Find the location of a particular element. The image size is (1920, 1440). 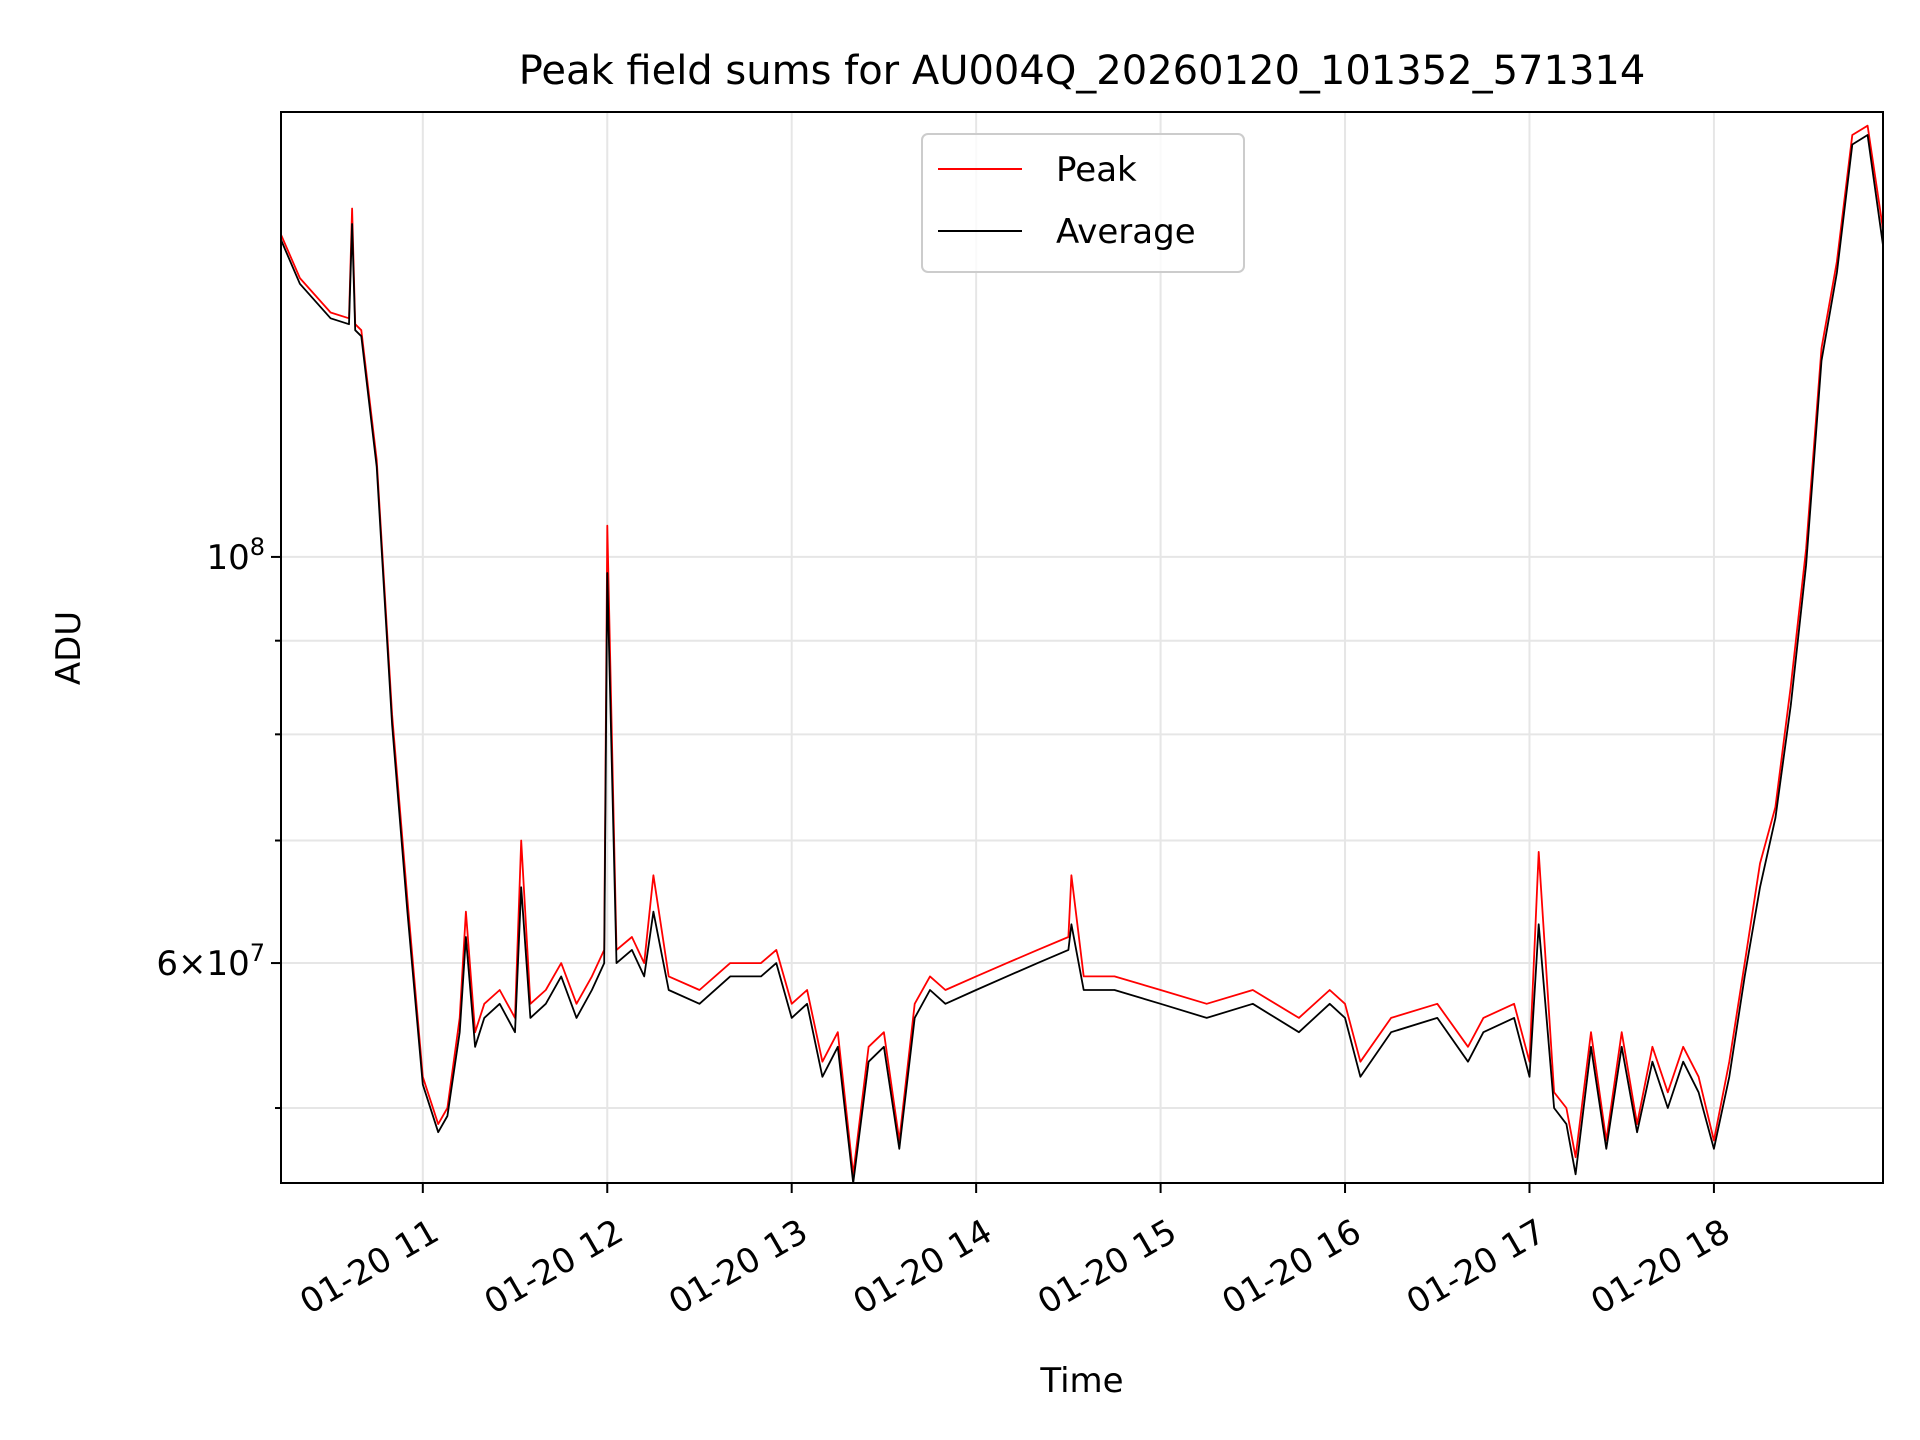

x-axis-label: Time is located at coordinates (1081, 1381).